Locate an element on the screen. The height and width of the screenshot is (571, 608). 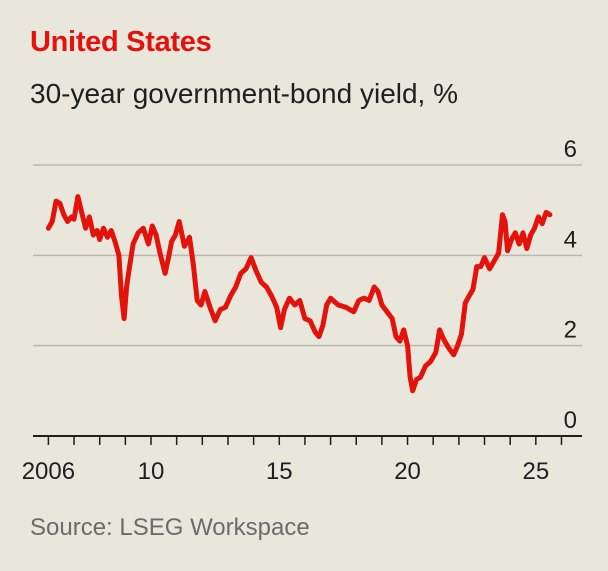
x-tick-label: 15 is located at coordinates (279, 471).